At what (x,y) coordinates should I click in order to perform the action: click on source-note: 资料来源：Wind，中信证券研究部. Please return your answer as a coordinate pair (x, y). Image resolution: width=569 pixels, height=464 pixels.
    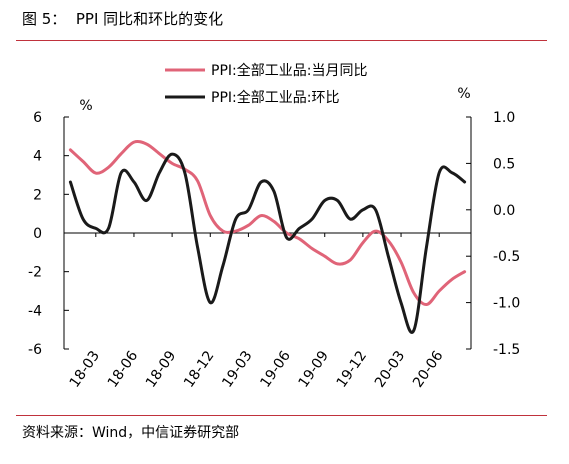
    Looking at the image, I should click on (131, 433).